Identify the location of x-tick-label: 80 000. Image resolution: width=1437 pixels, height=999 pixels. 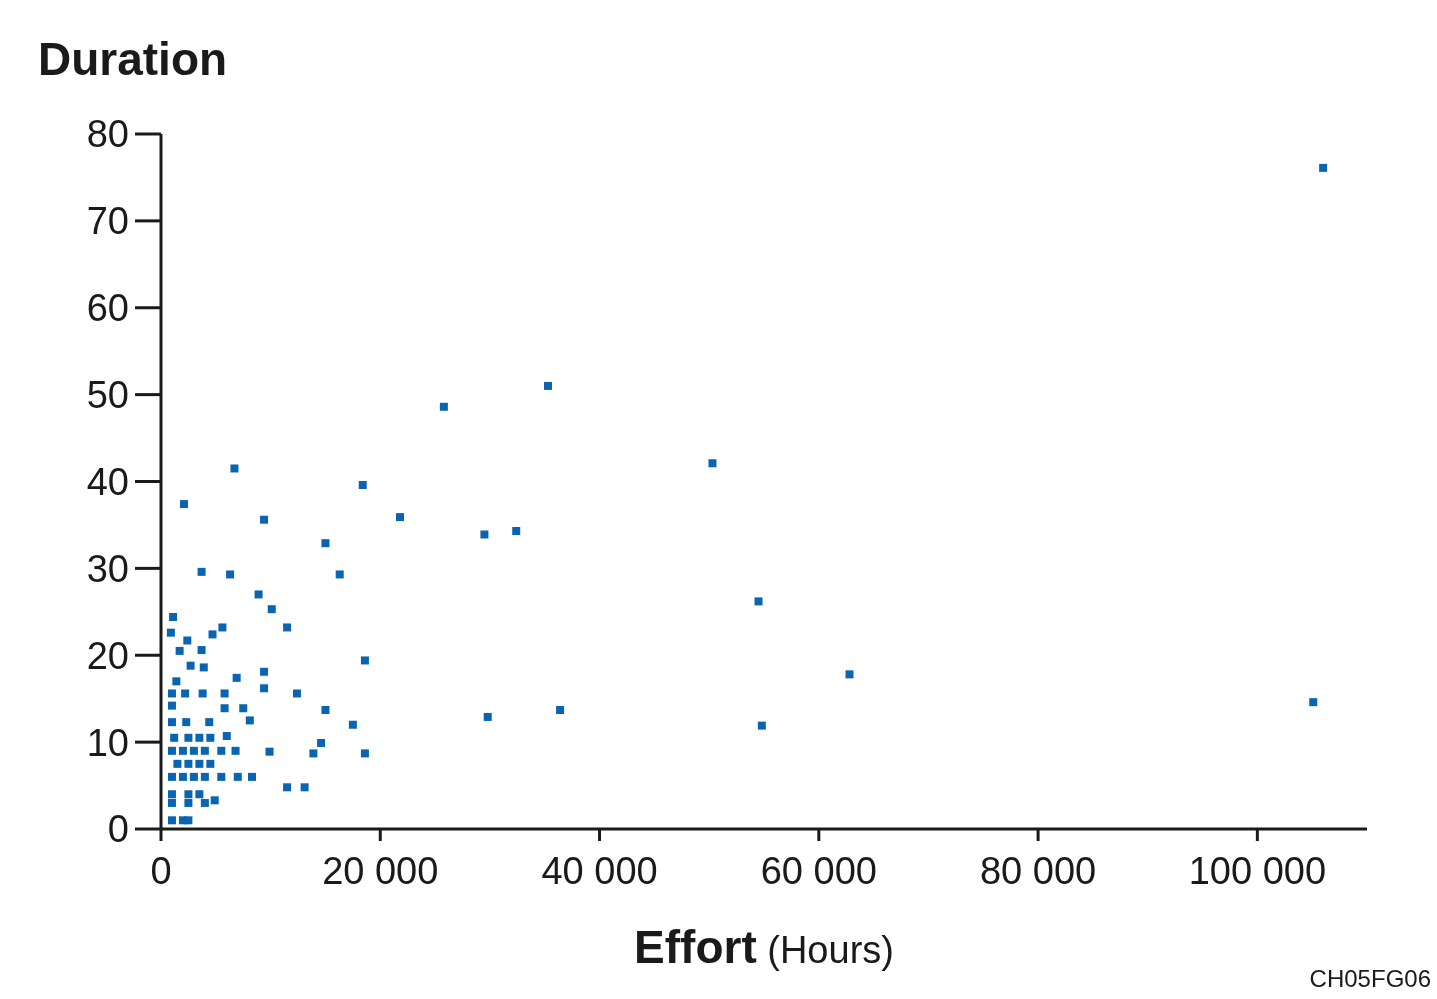
(1038, 870).